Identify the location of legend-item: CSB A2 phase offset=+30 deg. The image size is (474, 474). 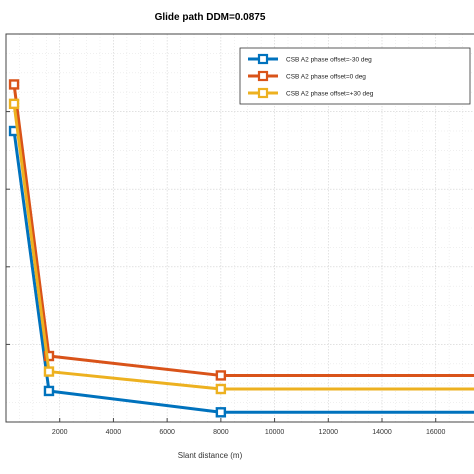
(311, 93).